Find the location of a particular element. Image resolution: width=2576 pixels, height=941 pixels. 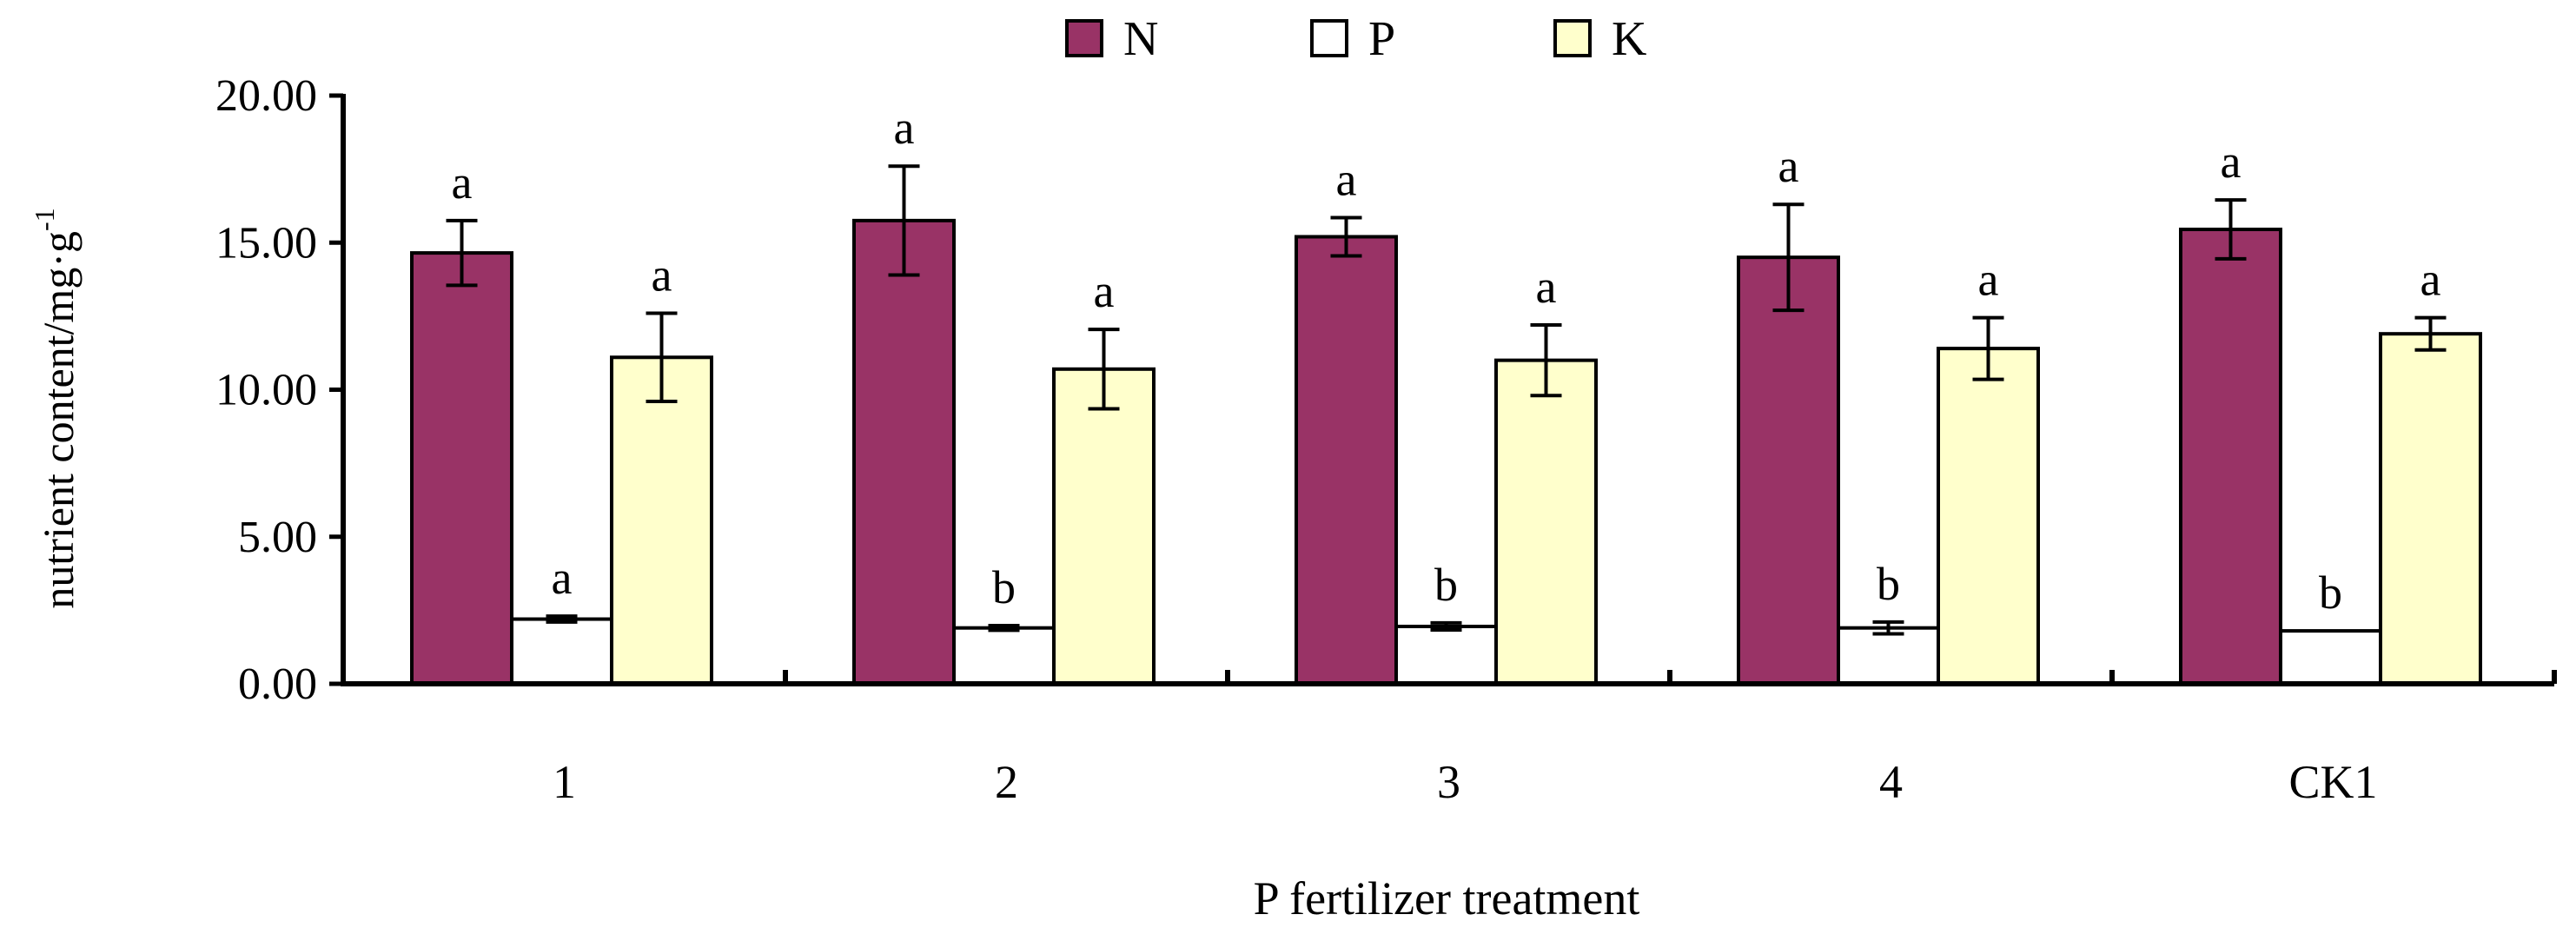

bar-N-CK1 is located at coordinates (2230, 457).